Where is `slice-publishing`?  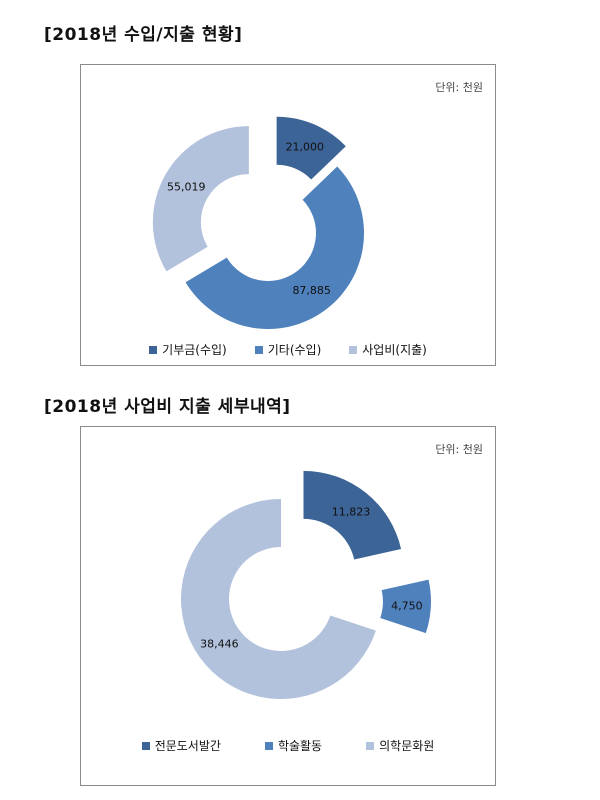 slice-publishing is located at coordinates (352, 515).